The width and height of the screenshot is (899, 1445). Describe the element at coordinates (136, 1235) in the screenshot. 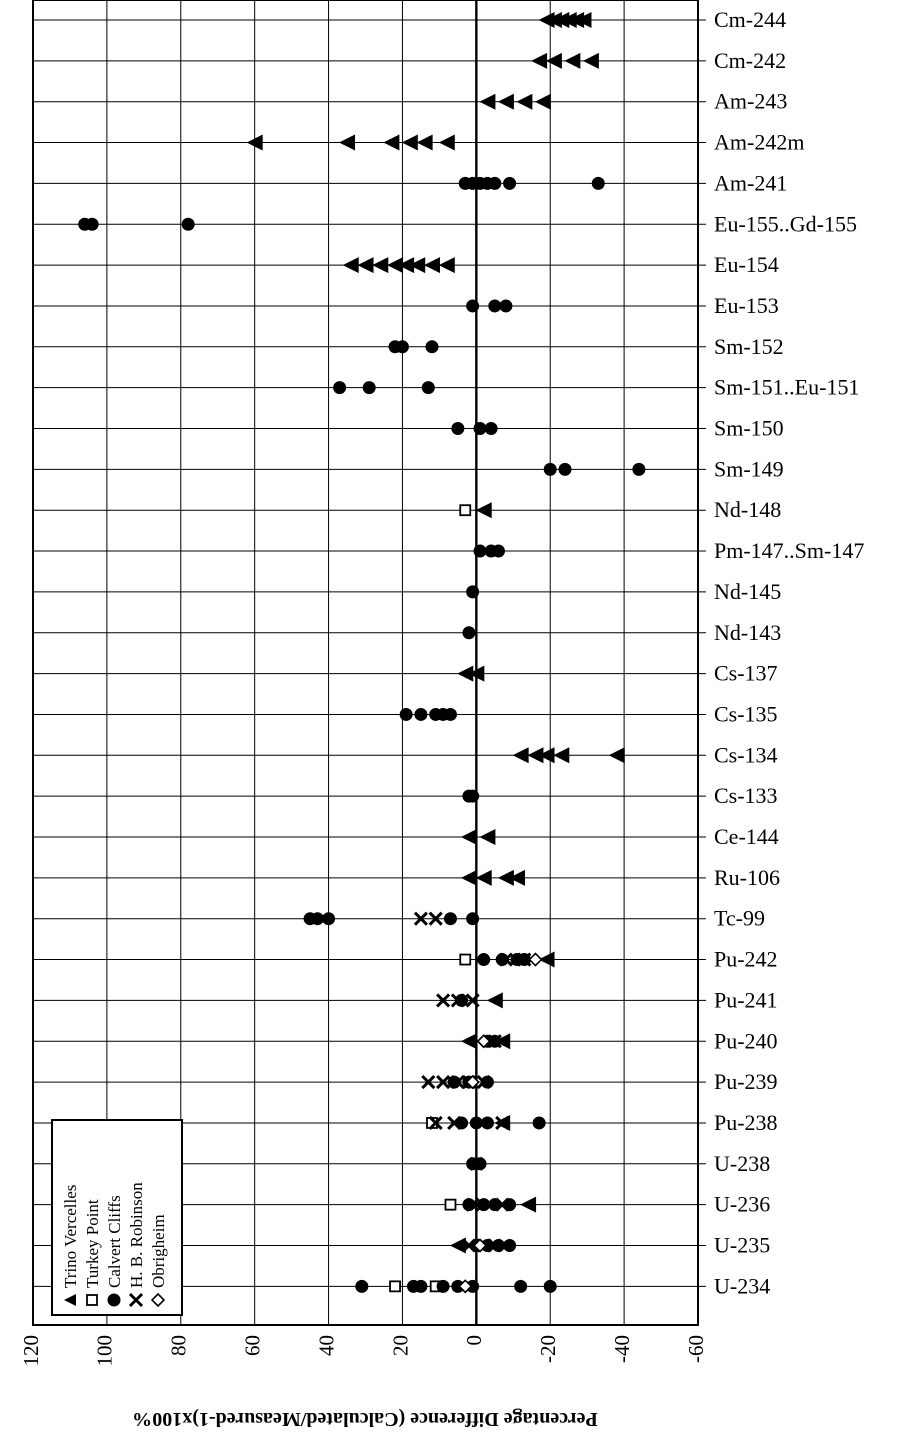

I see `legend-label: H. B. Robinson` at that location.